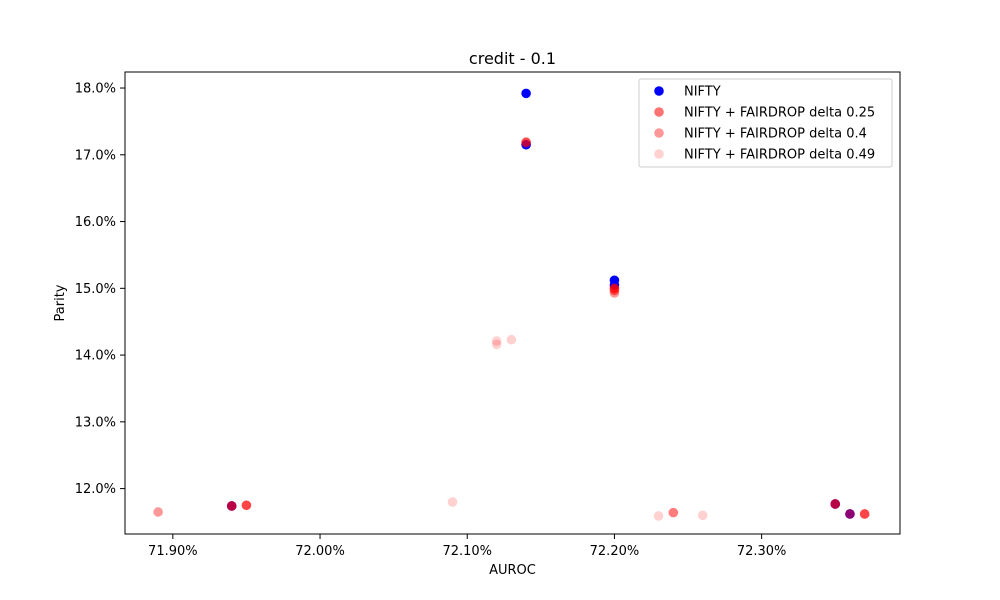 The height and width of the screenshot is (600, 1000). What do you see at coordinates (702, 92) in the screenshot?
I see `legend-label: NIFTY` at bounding box center [702, 92].